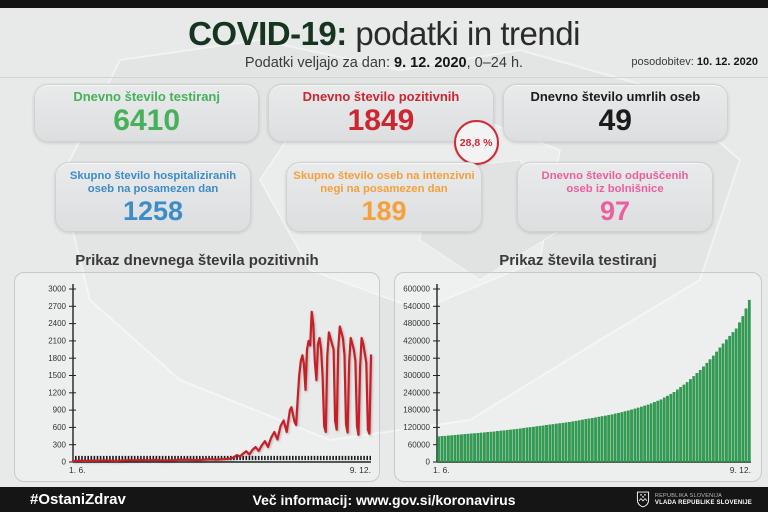 Image resolution: width=768 pixels, height=512 pixels. Describe the element at coordinates (416, 323) in the screenshot. I see `svg-text: 480000` at that location.